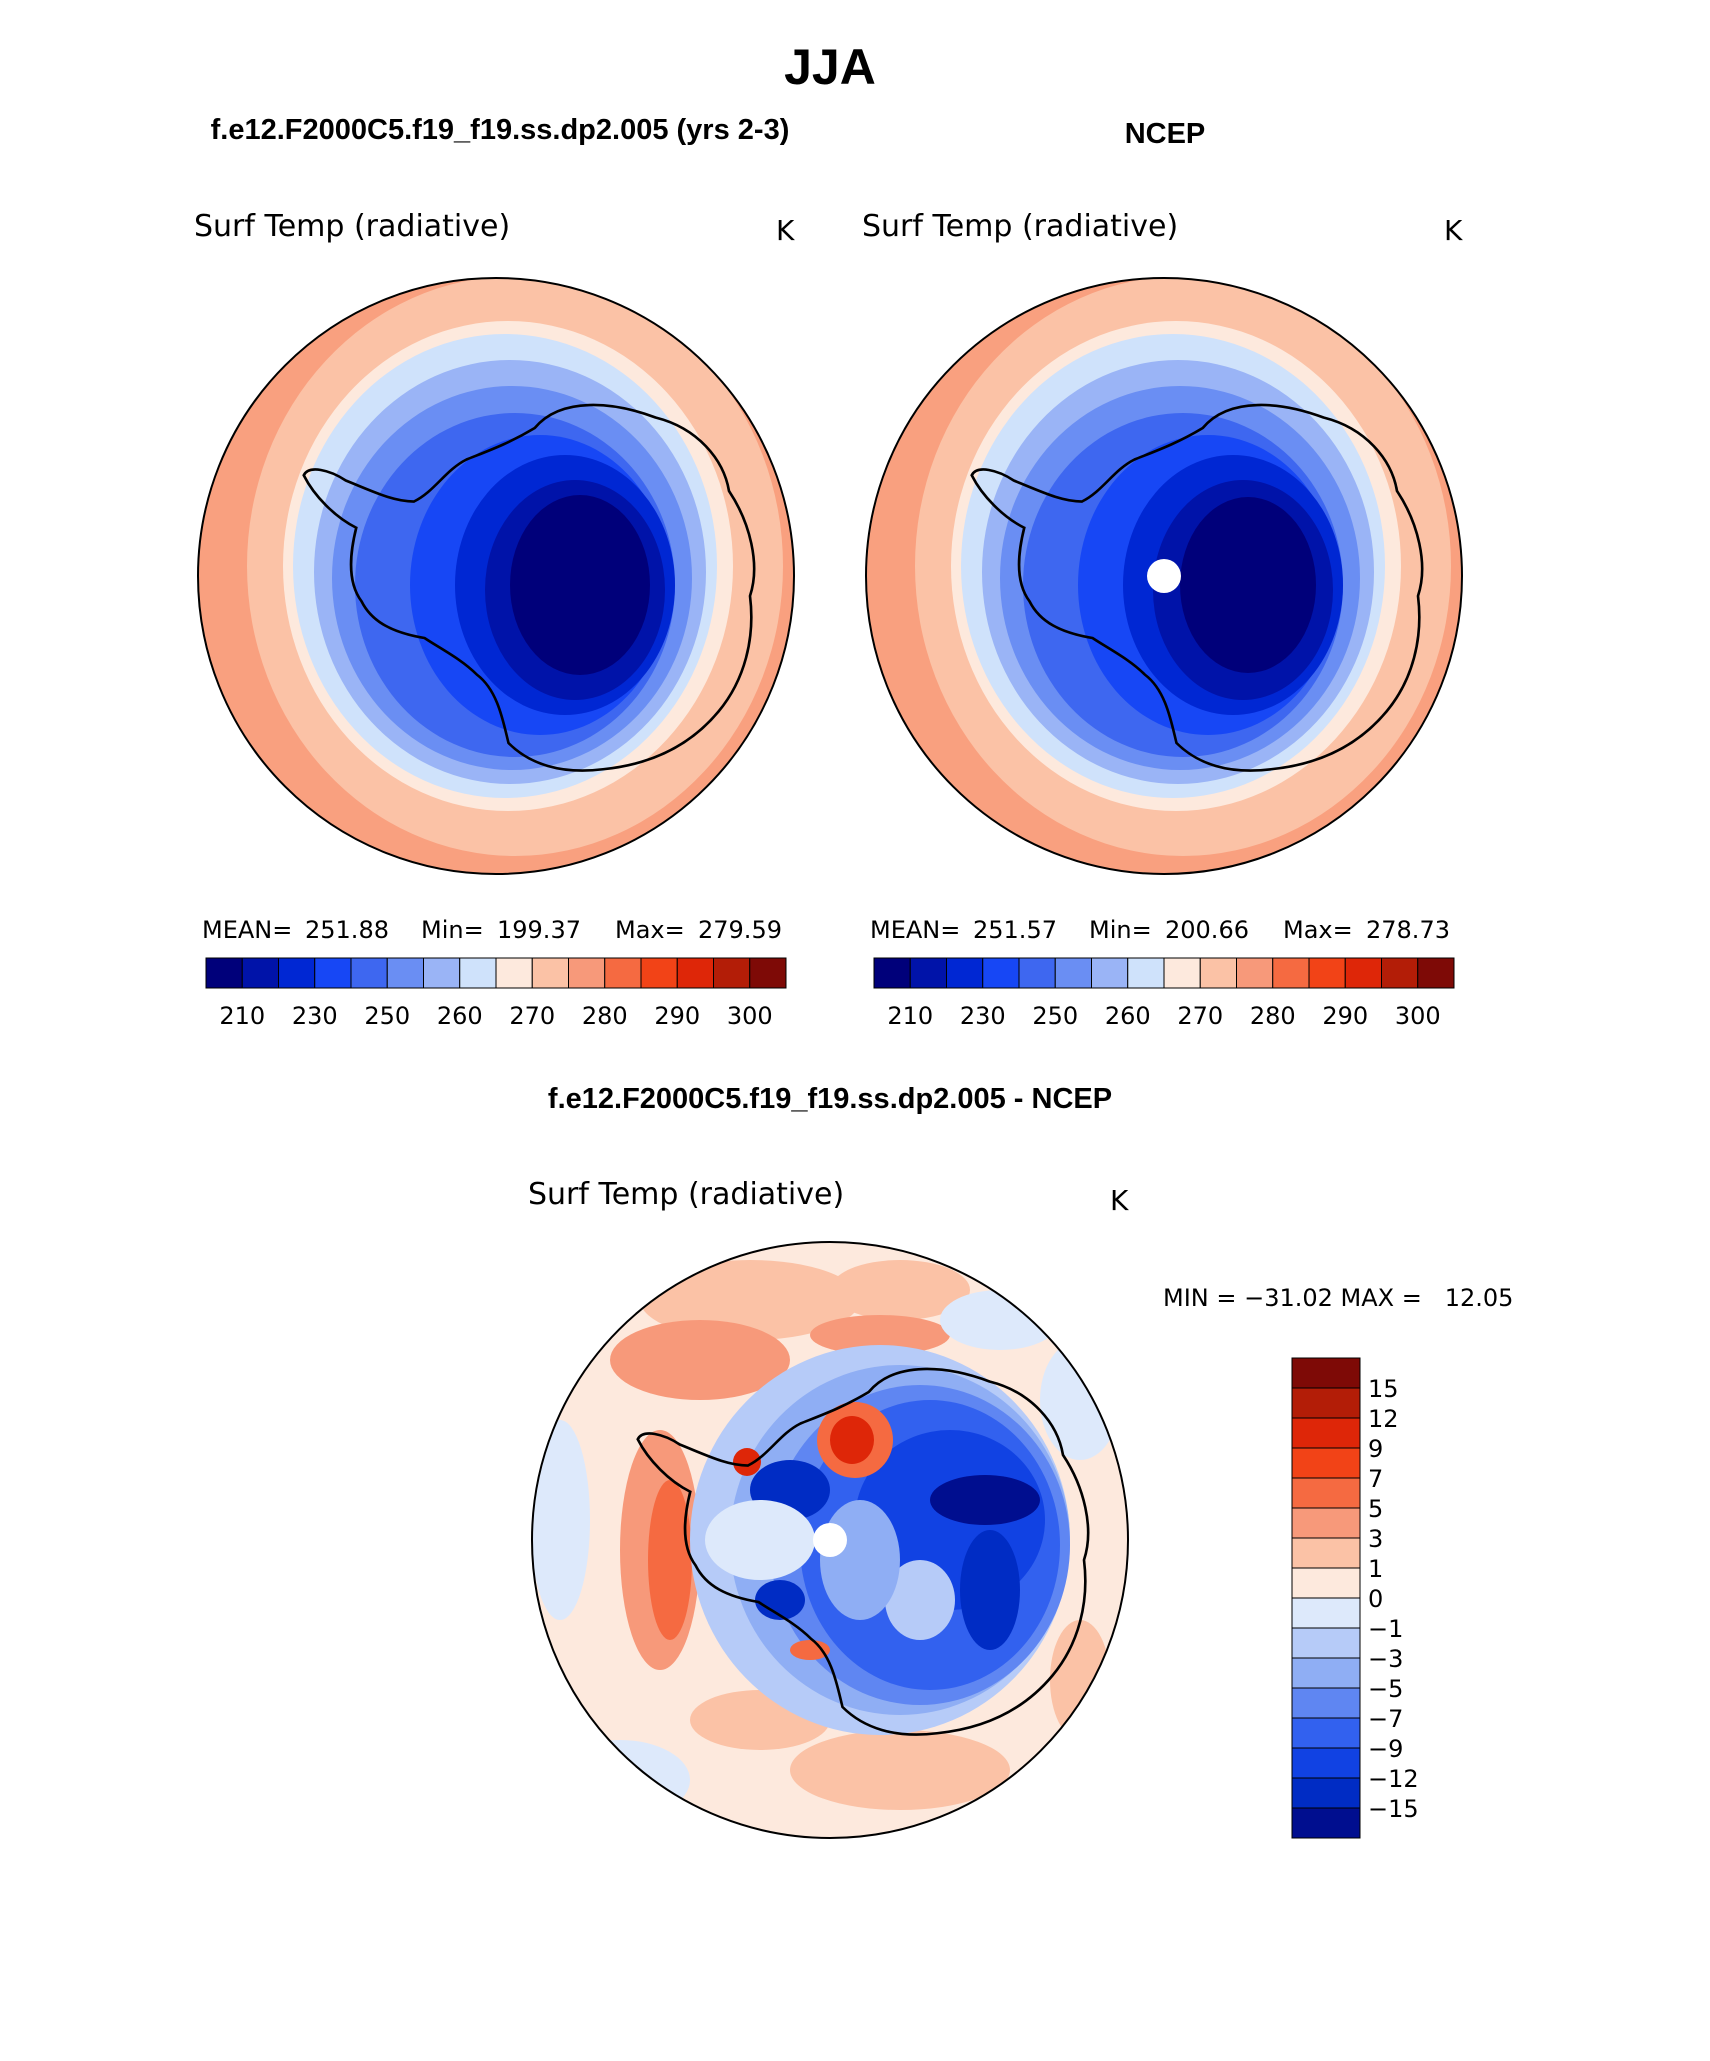  What do you see at coordinates (1375, 1509) in the screenshot?
I see `diff-colorbar-tick-label: 5` at bounding box center [1375, 1509].